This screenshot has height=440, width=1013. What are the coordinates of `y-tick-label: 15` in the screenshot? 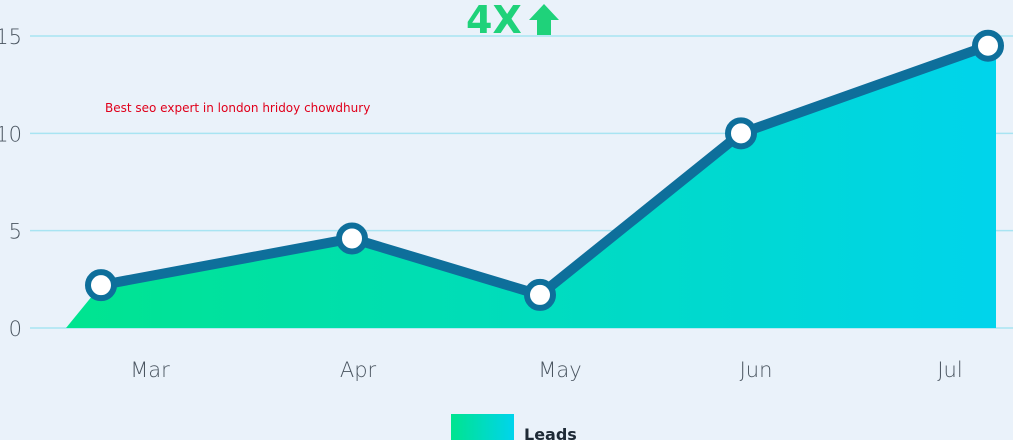 It's located at (11, 37).